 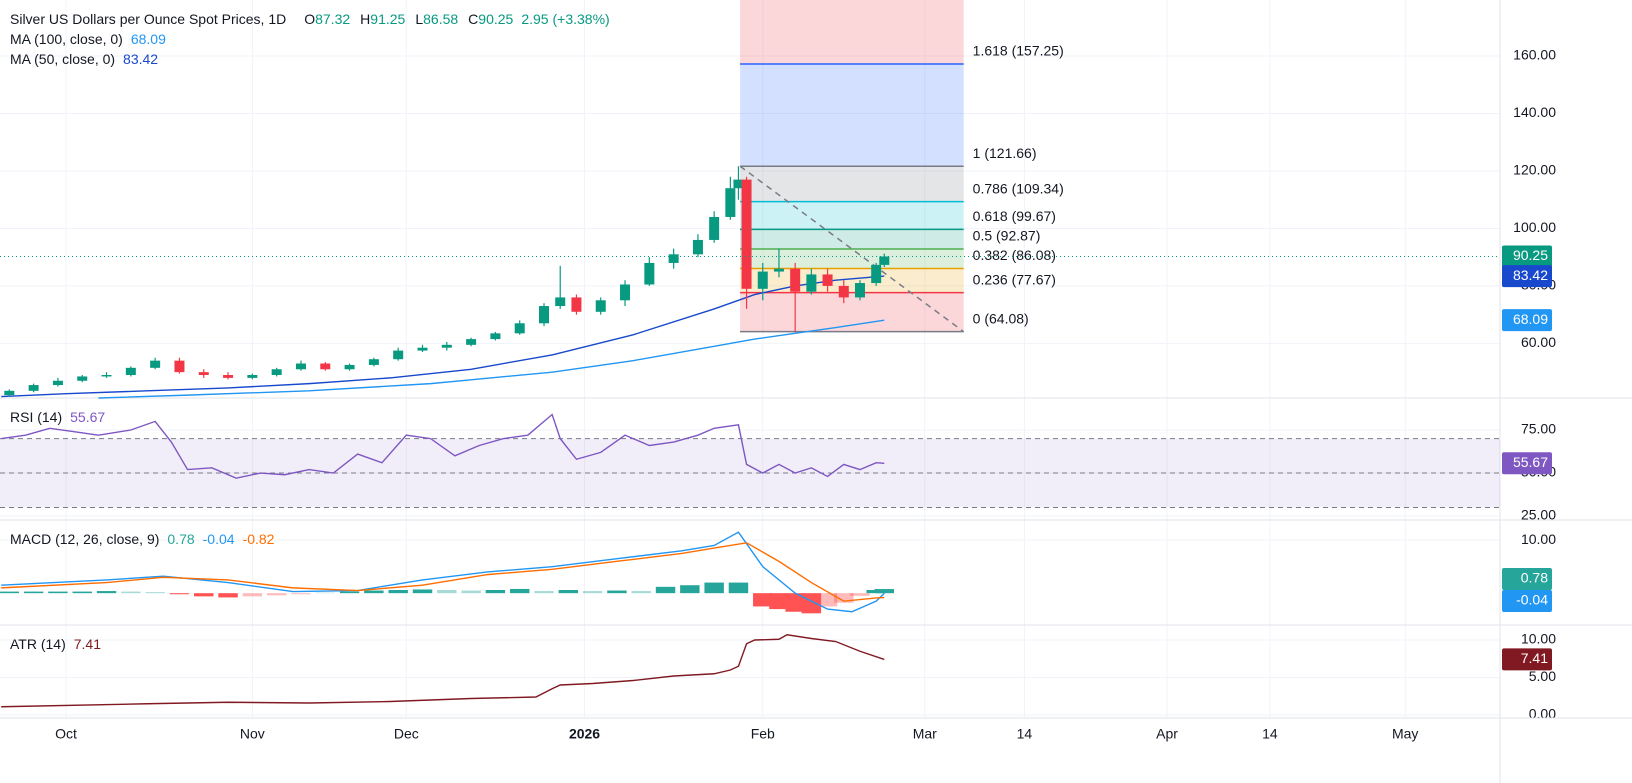 What do you see at coordinates (66, 39) in the screenshot?
I see `legend-name: MA (100, close, 0)` at bounding box center [66, 39].